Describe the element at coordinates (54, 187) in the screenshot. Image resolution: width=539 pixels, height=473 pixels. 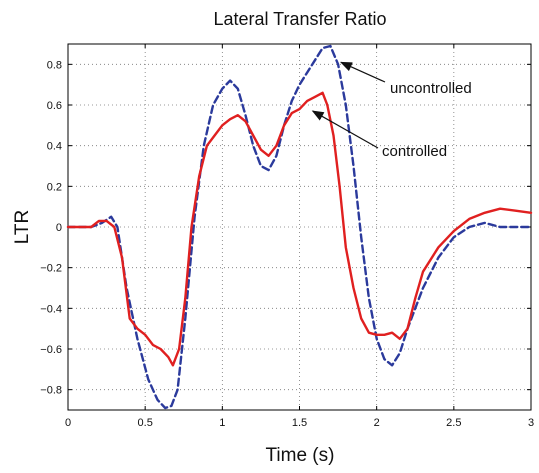
I see `y-tick-label: 0.2` at that location.